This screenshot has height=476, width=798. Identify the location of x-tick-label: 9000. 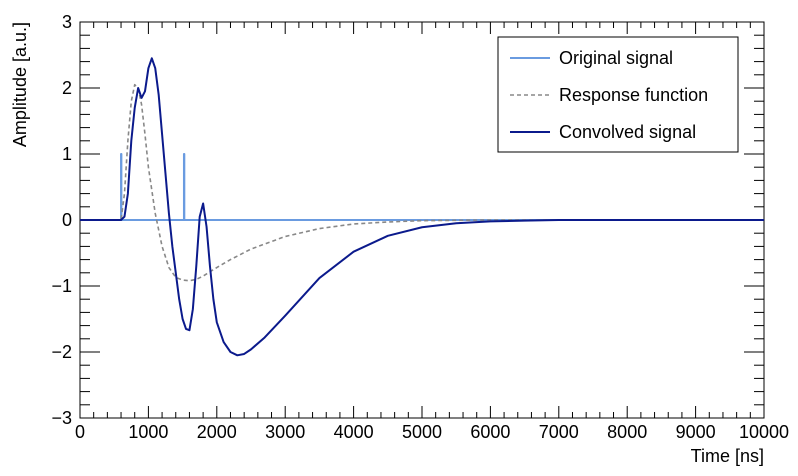
(696, 432).